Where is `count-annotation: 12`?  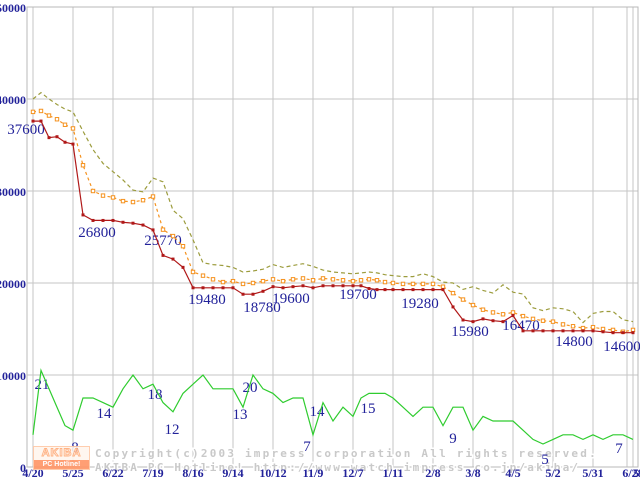 count-annotation: 12 is located at coordinates (172, 430).